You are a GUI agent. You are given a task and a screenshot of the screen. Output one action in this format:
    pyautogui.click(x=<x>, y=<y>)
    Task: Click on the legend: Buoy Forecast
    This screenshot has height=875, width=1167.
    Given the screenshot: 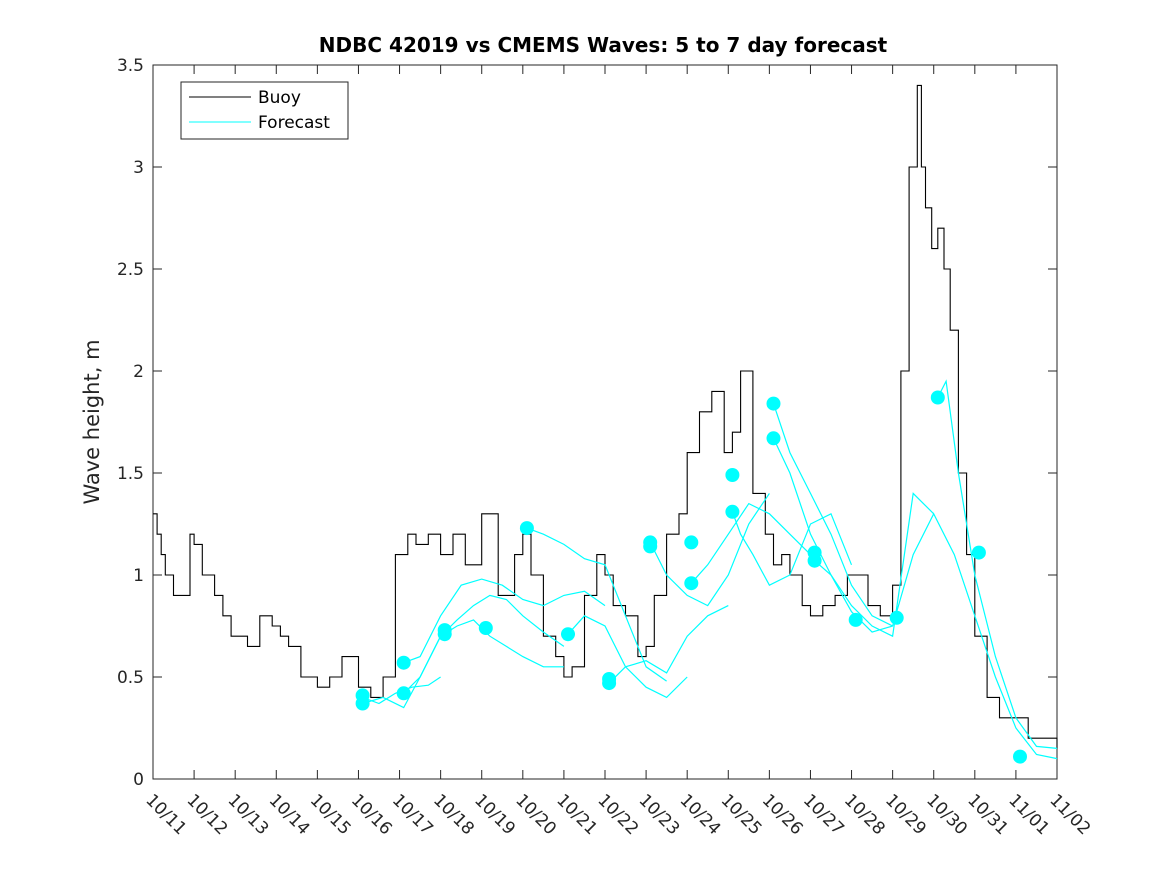 What is the action you would take?
    pyautogui.click(x=264, y=110)
    